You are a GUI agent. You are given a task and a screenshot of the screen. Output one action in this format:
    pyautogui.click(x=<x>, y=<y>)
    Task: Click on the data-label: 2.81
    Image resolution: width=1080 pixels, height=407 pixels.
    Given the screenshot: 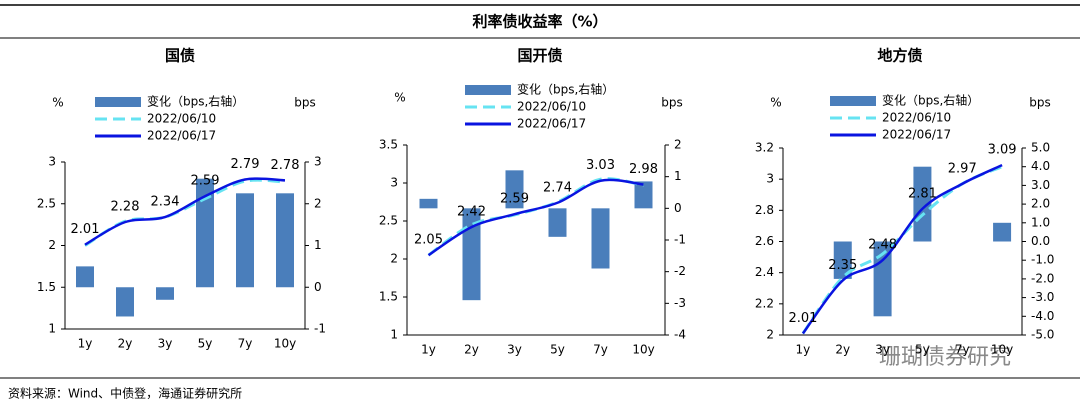 What is the action you would take?
    pyautogui.click(x=922, y=193)
    